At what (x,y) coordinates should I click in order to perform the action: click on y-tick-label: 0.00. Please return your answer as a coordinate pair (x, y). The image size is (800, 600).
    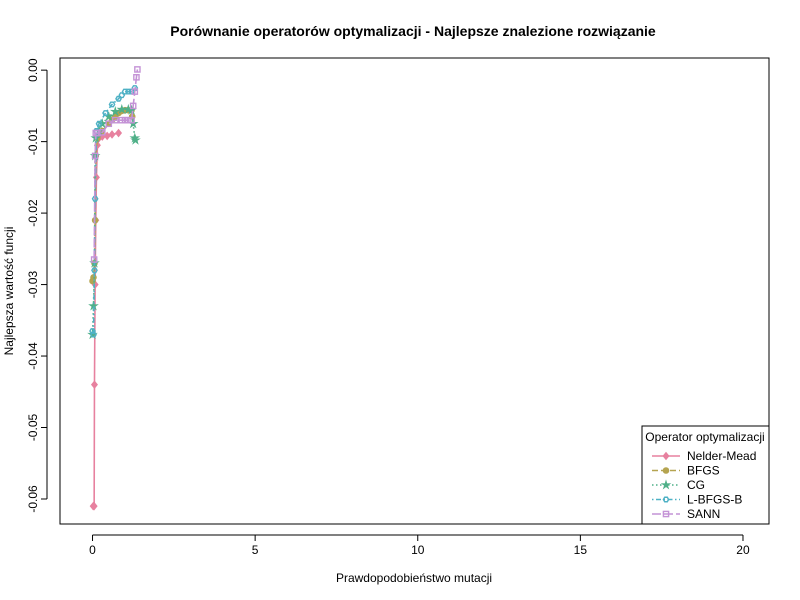
    Looking at the image, I should click on (33, 70).